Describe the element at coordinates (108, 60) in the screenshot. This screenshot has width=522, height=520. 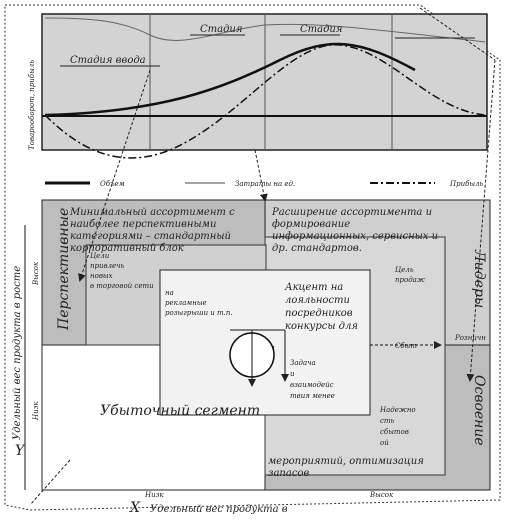
I see `stage: Стадия ввода` at that location.